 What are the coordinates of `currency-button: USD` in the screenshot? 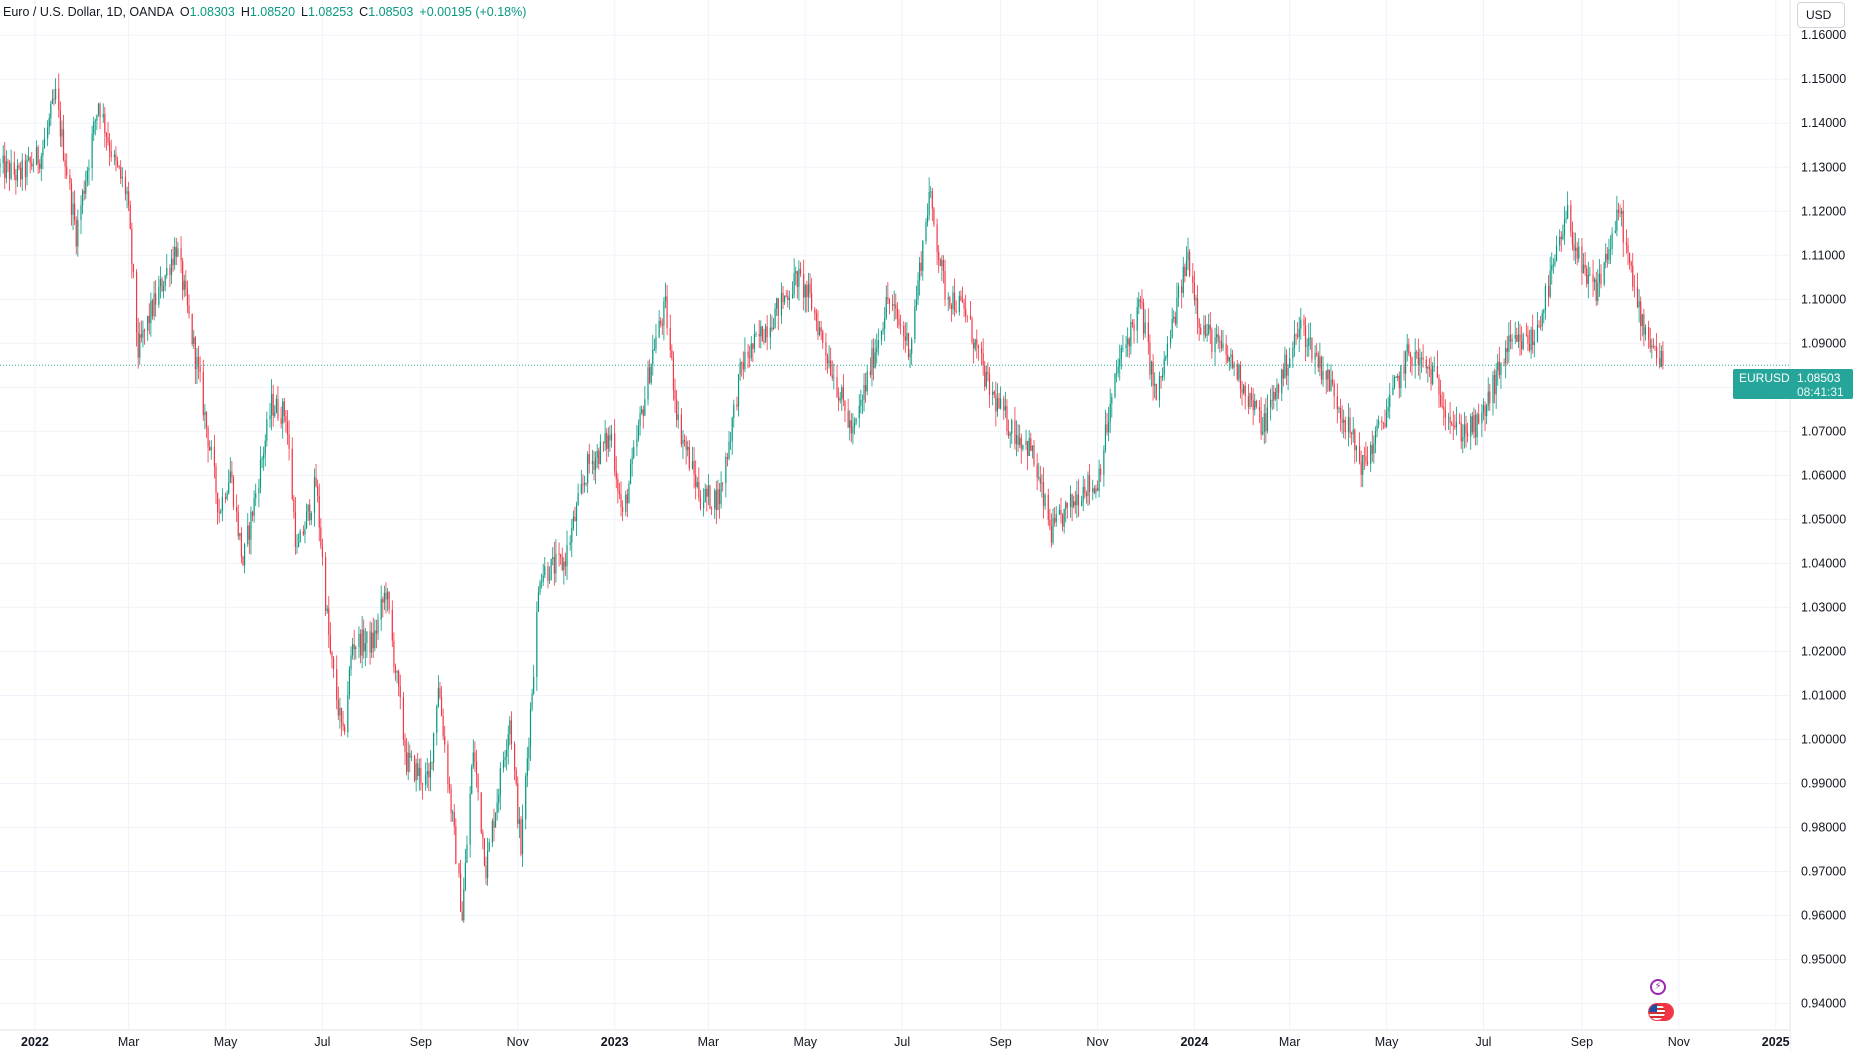 It's located at (1821, 15).